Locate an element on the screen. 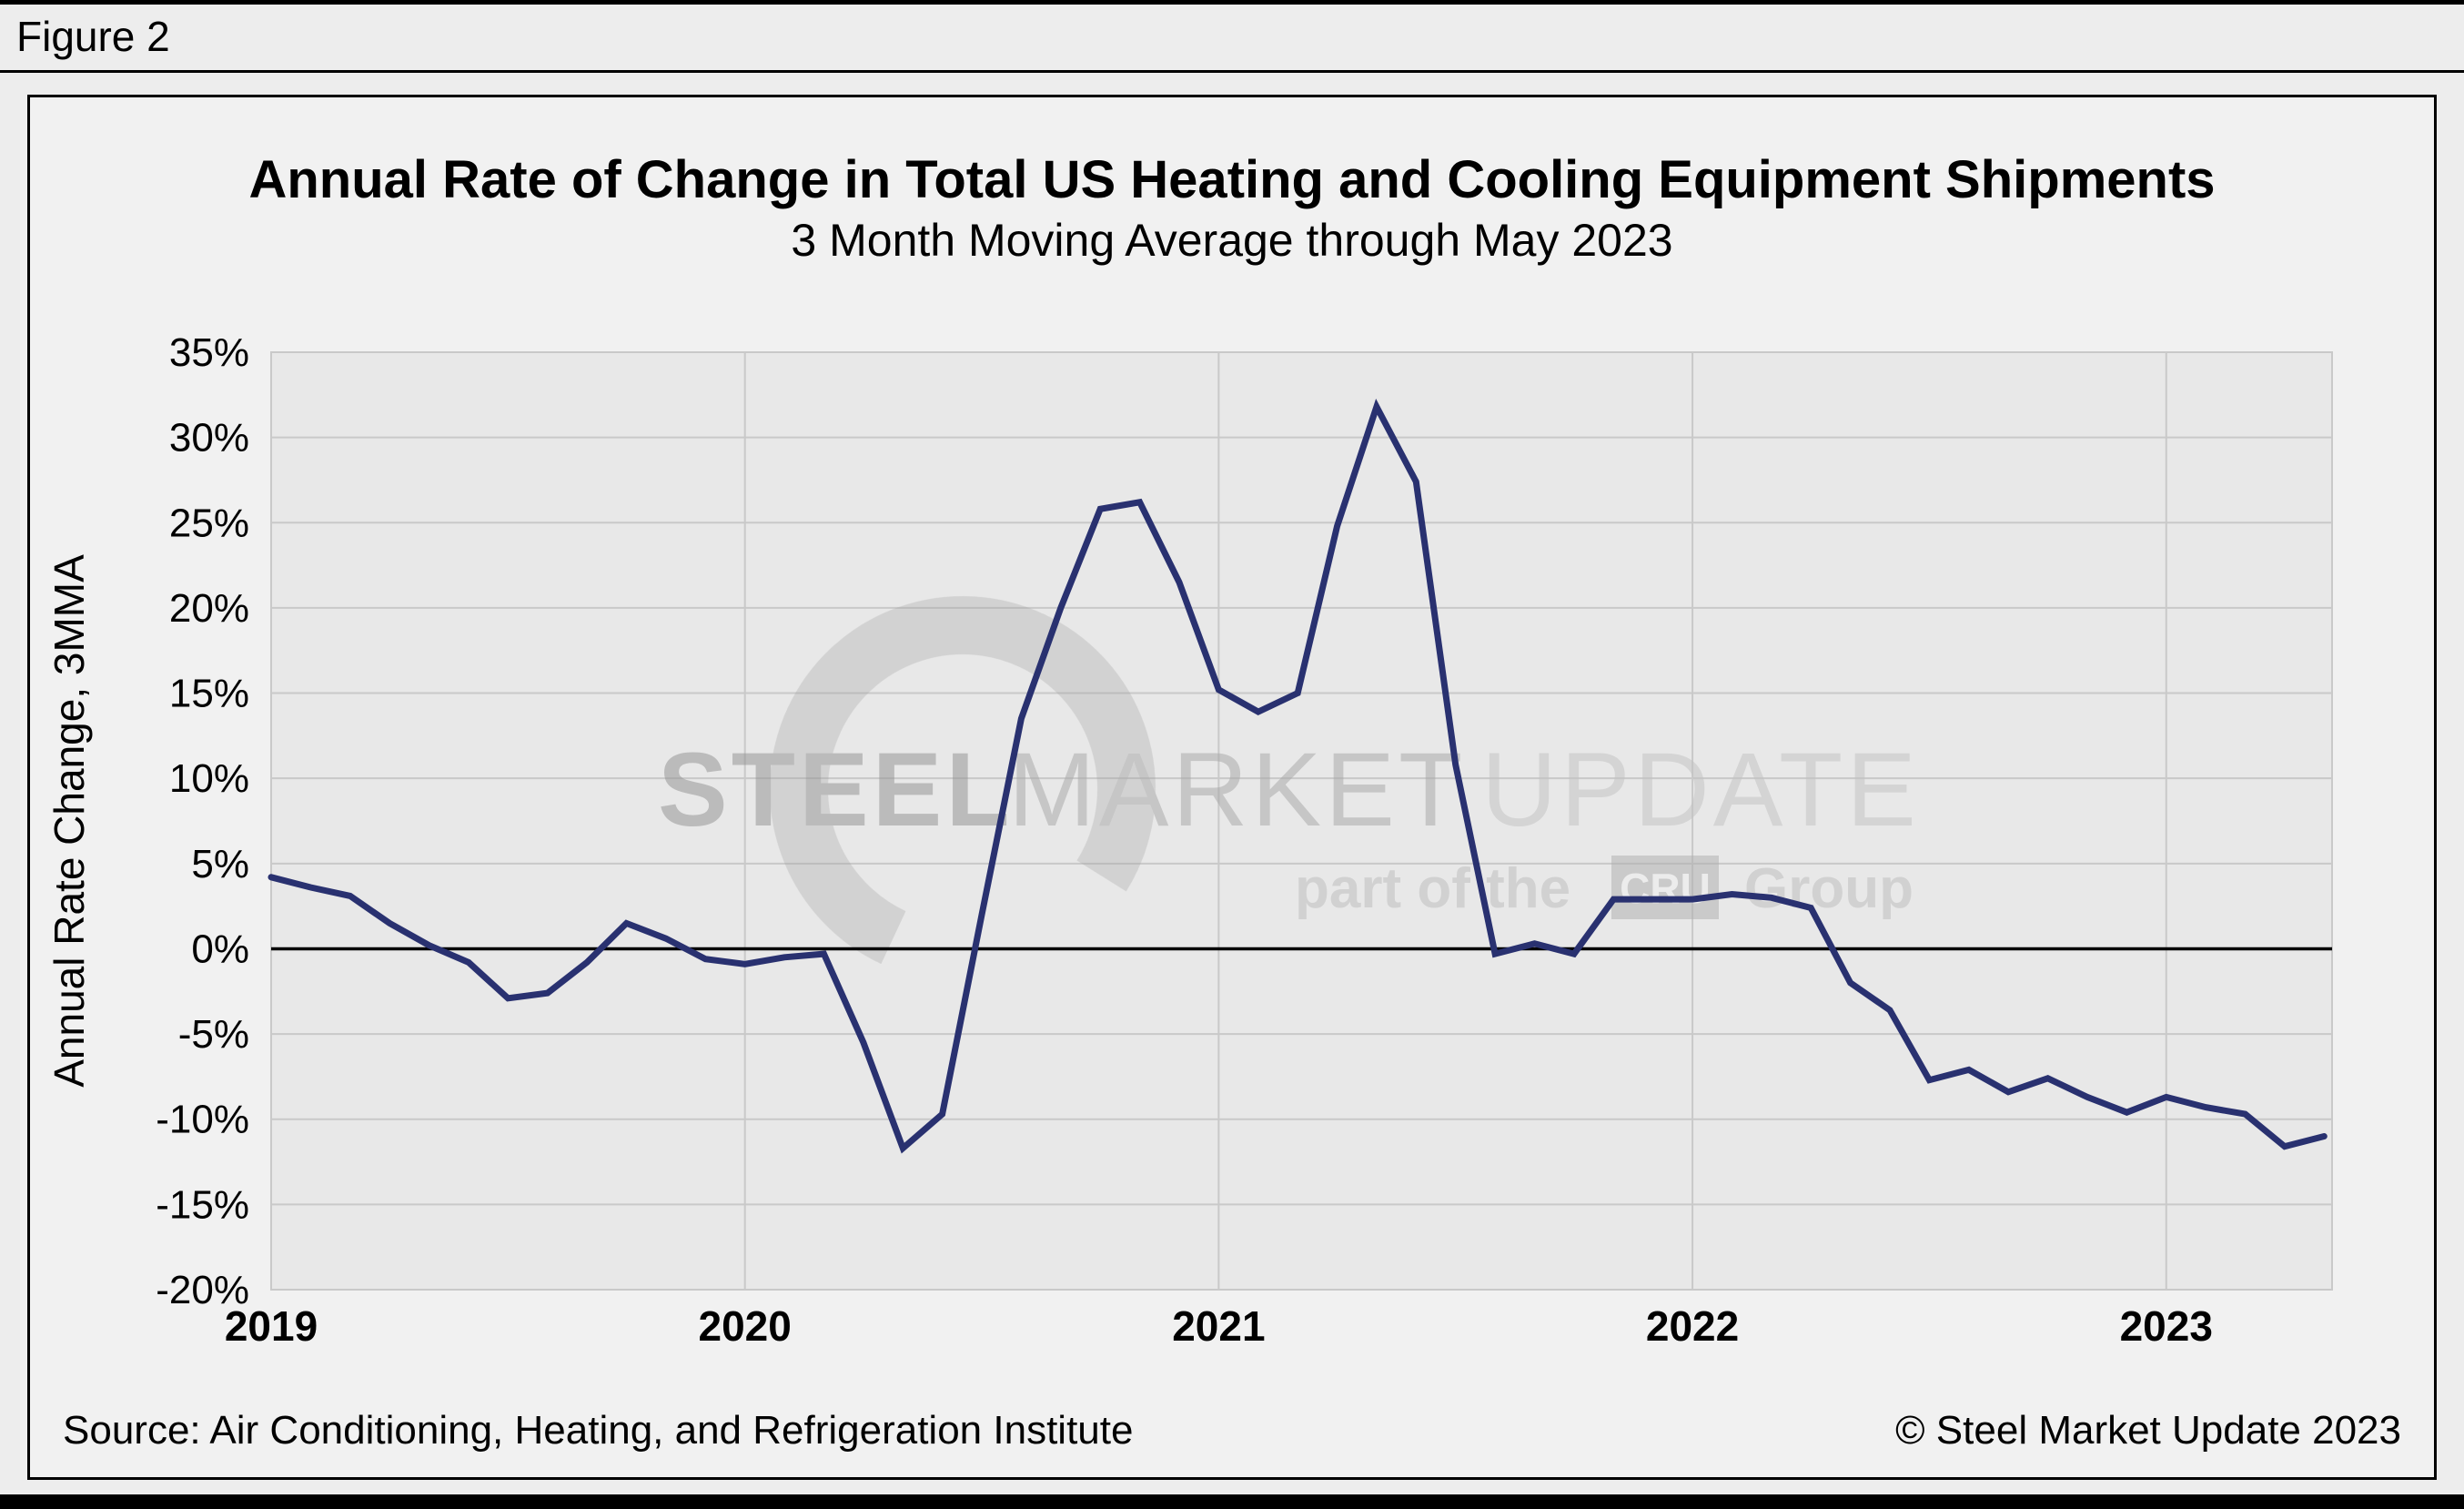  chart-subtitle: 3 Month Moving Average through May 2023 is located at coordinates (1232, 240).